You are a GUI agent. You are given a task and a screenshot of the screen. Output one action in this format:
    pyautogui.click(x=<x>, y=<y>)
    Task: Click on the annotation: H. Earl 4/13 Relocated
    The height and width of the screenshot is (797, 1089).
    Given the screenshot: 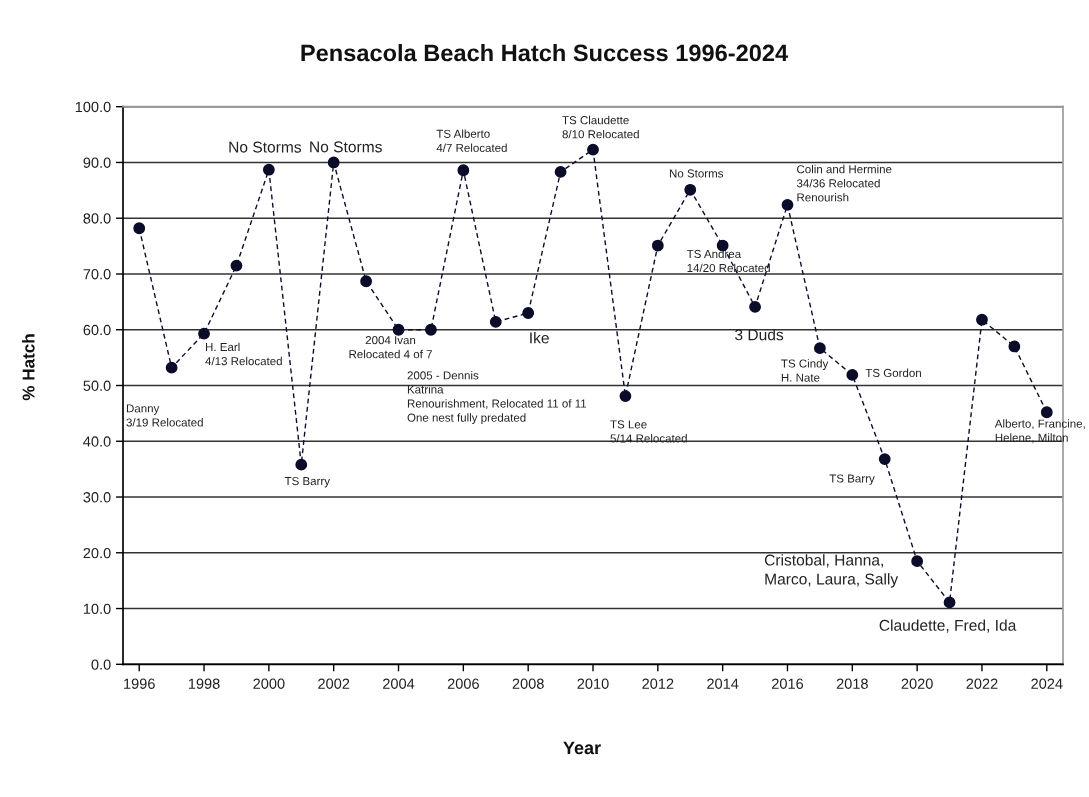 What is the action you would take?
    pyautogui.click(x=243, y=354)
    